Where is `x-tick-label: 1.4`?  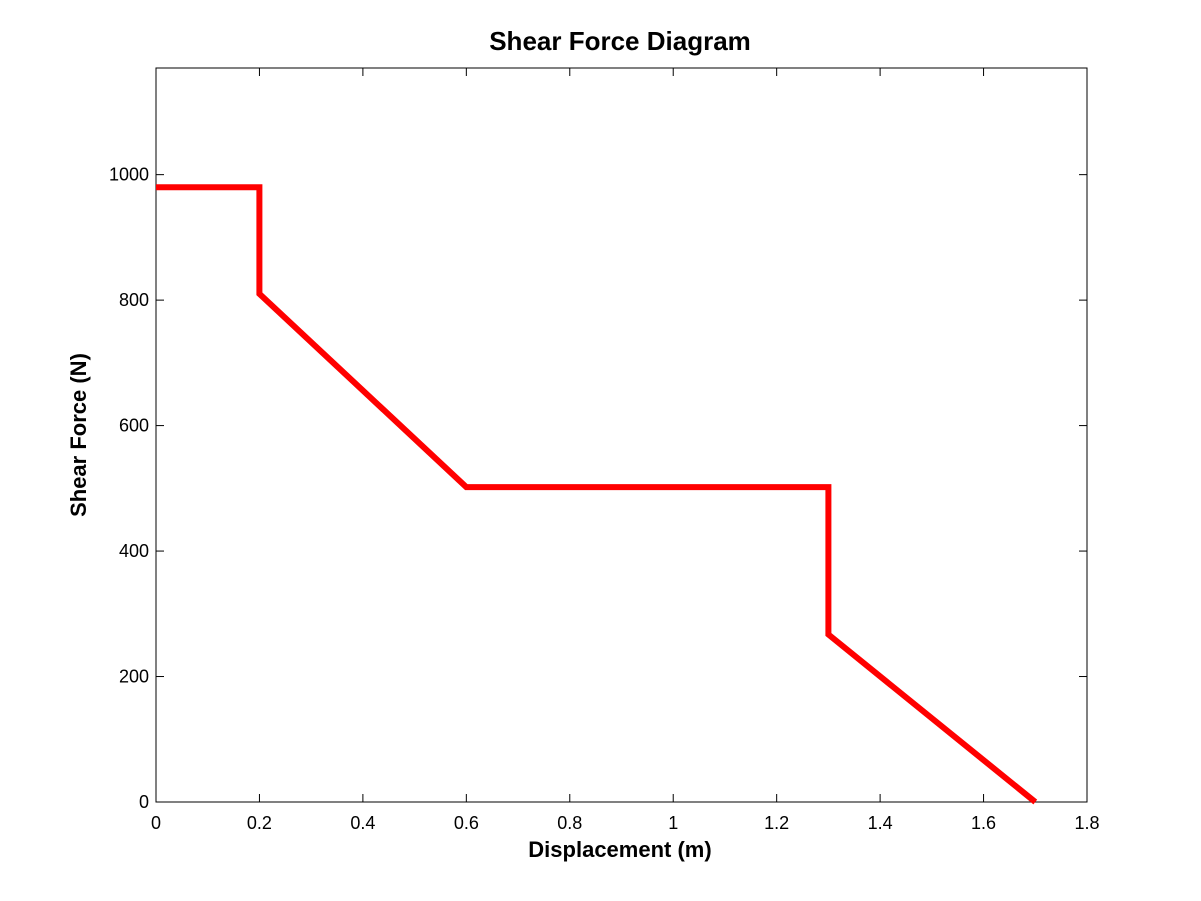 x-tick-label: 1.4 is located at coordinates (880, 823).